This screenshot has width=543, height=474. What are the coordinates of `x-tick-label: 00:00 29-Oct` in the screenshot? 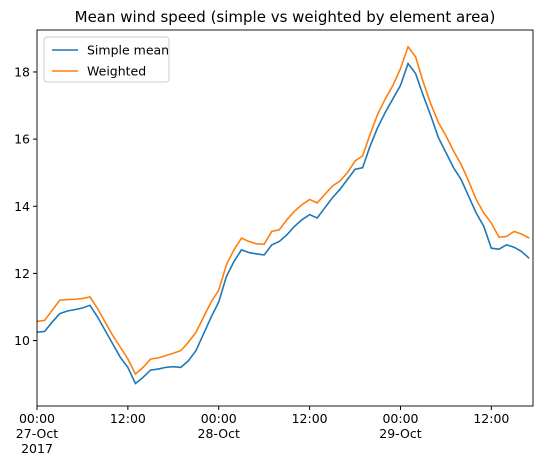 It's located at (400, 426).